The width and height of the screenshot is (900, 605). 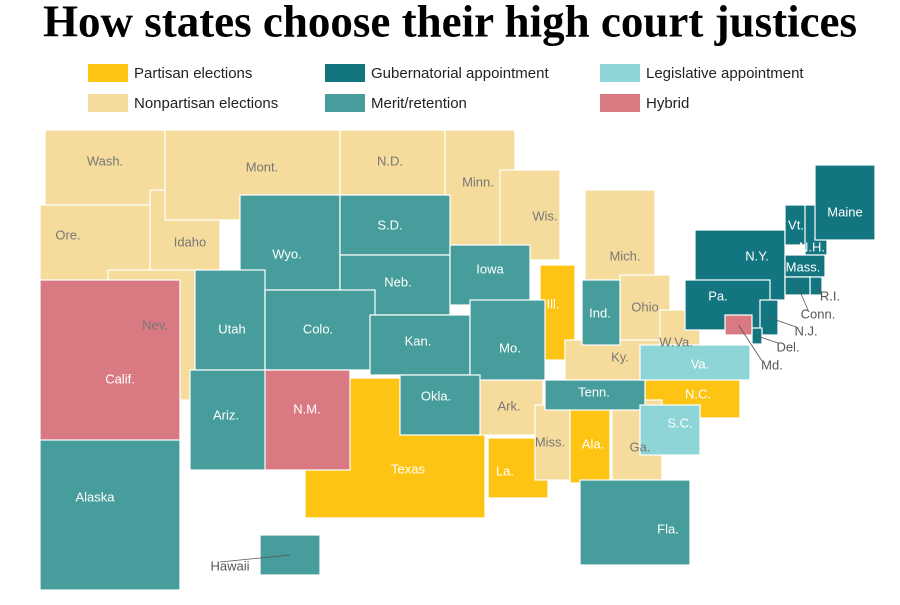 What do you see at coordinates (725, 73) in the screenshot?
I see `legend-label: Legislative appointment` at bounding box center [725, 73].